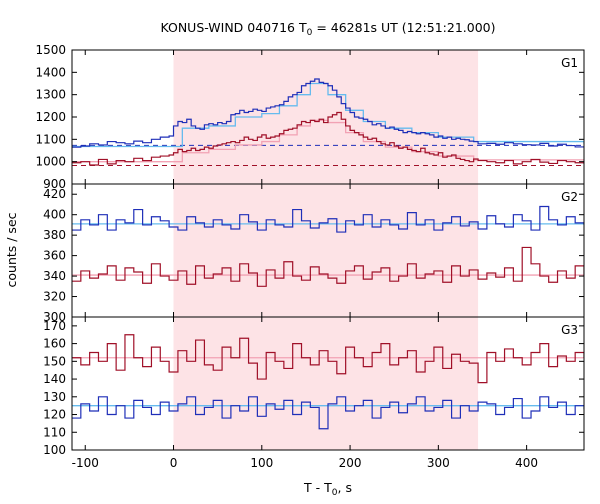 Image resolution: width=600 pixels, height=504 pixels. What do you see at coordinates (54, 344) in the screenshot?
I see `g3-y-tick-label: 160` at bounding box center [54, 344].